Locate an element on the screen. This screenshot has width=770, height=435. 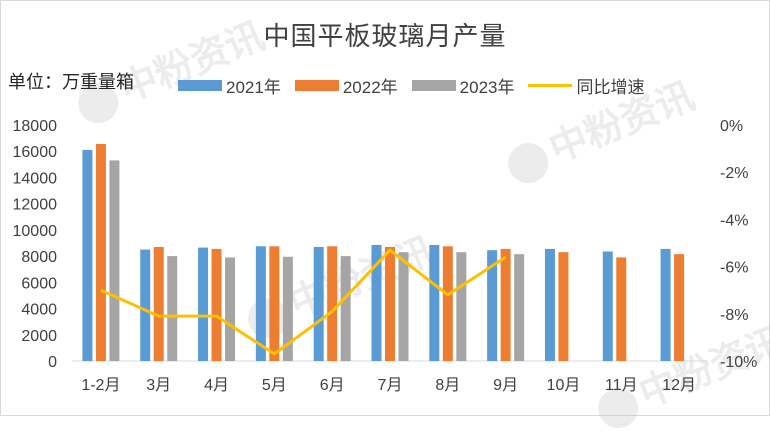
legend-swatch-2023 is located at coordinates (433, 85).